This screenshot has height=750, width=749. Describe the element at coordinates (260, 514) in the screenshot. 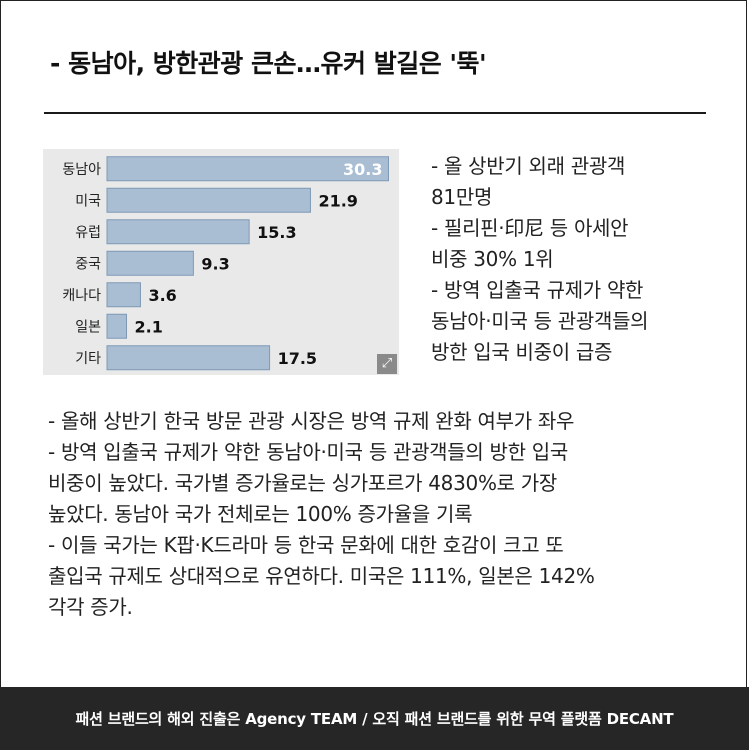

I see `body-line: 높았다. 동남아 국가 전체로는 100% 증가율을 기록` at that location.